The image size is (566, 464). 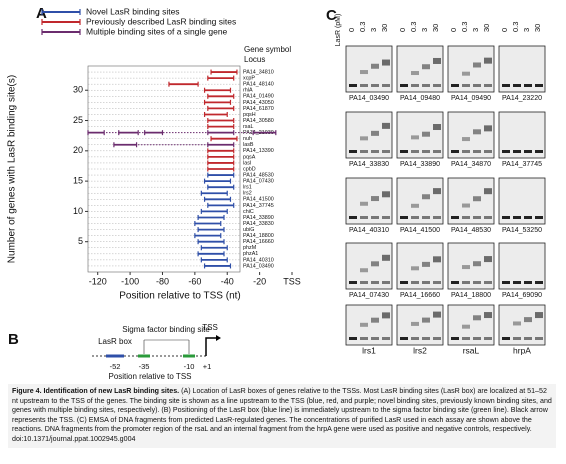 What do you see at coordinates (420, 230) in the screenshot?
I see `gel-label: PA14_41500` at bounding box center [420, 230].